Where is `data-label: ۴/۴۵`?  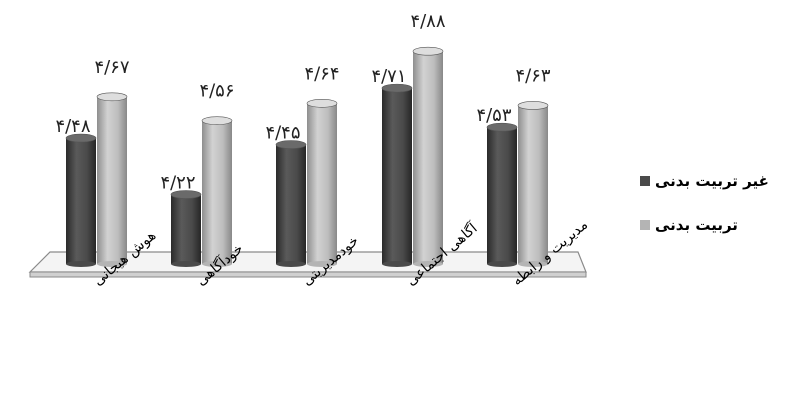
data-label: ۴/۴۵ is located at coordinates (282, 133).